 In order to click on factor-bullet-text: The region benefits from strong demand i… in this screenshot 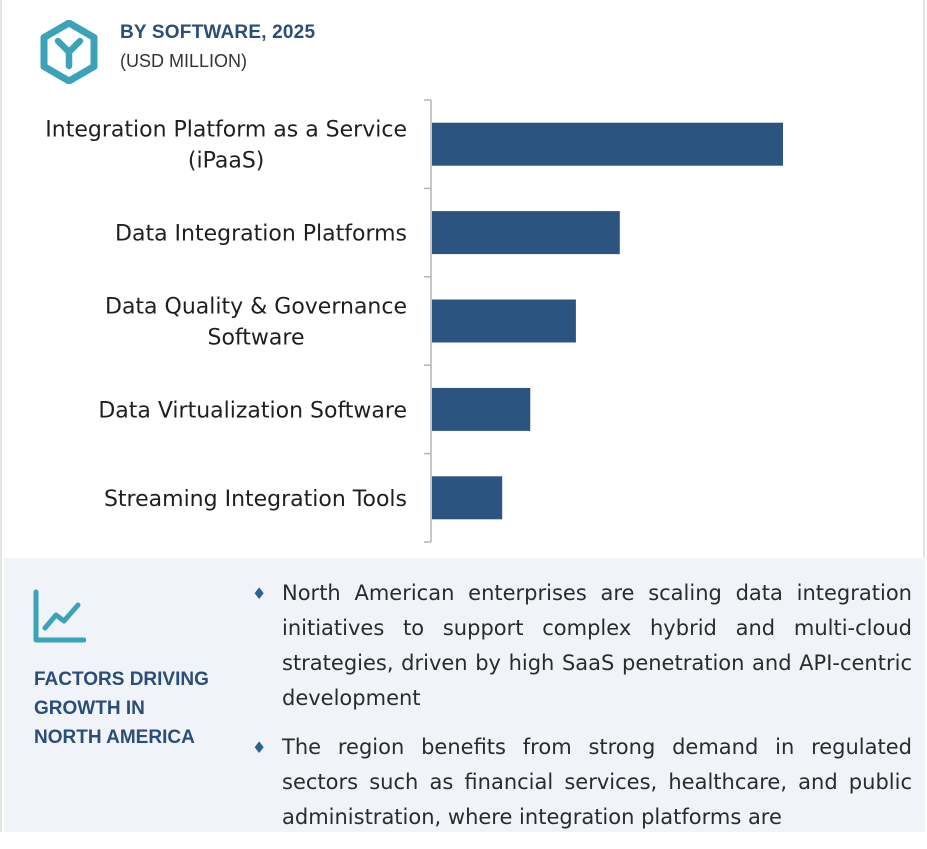, I will do `click(597, 782)`.